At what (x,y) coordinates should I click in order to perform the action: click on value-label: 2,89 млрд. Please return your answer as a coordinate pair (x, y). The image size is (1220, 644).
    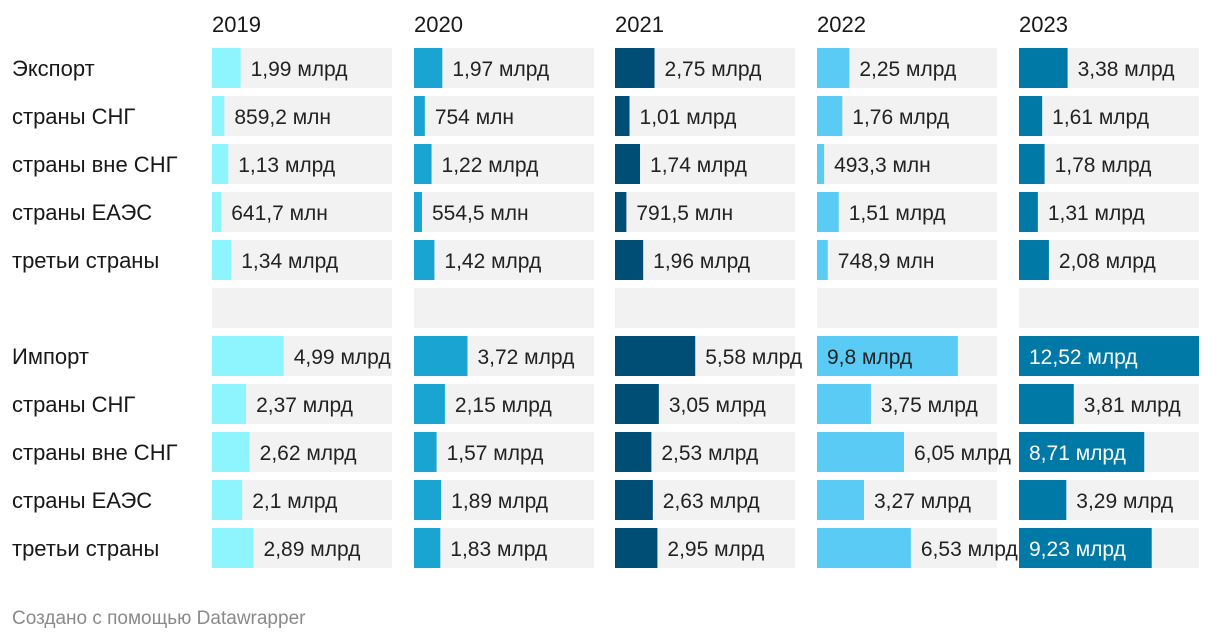
    Looking at the image, I should click on (312, 549).